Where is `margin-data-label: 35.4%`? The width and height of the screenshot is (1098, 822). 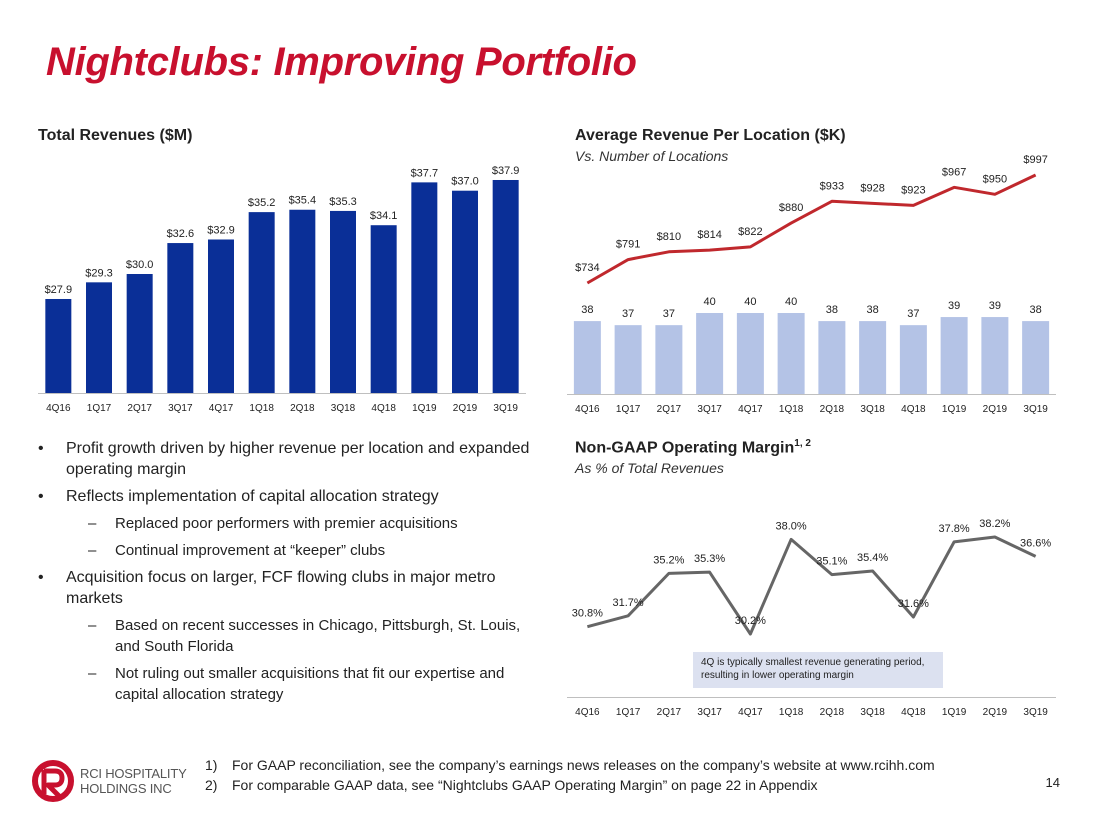
margin-data-label: 35.4% is located at coordinates (872, 558).